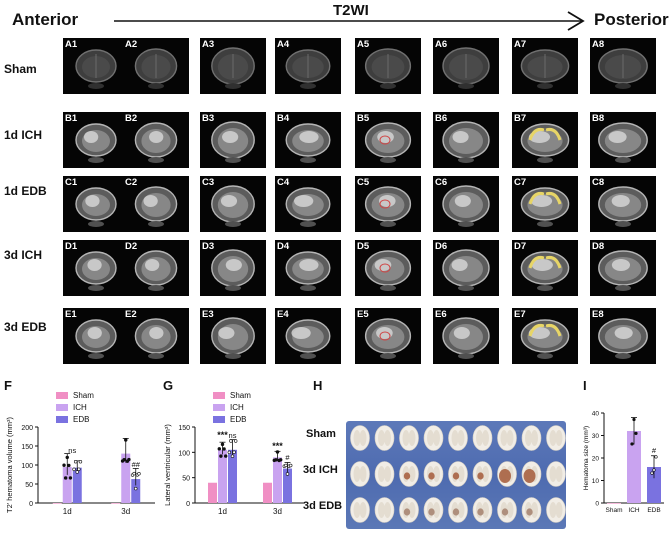 This screenshot has height=535, width=669. I want to click on panel-label-i: I, so click(585, 385).